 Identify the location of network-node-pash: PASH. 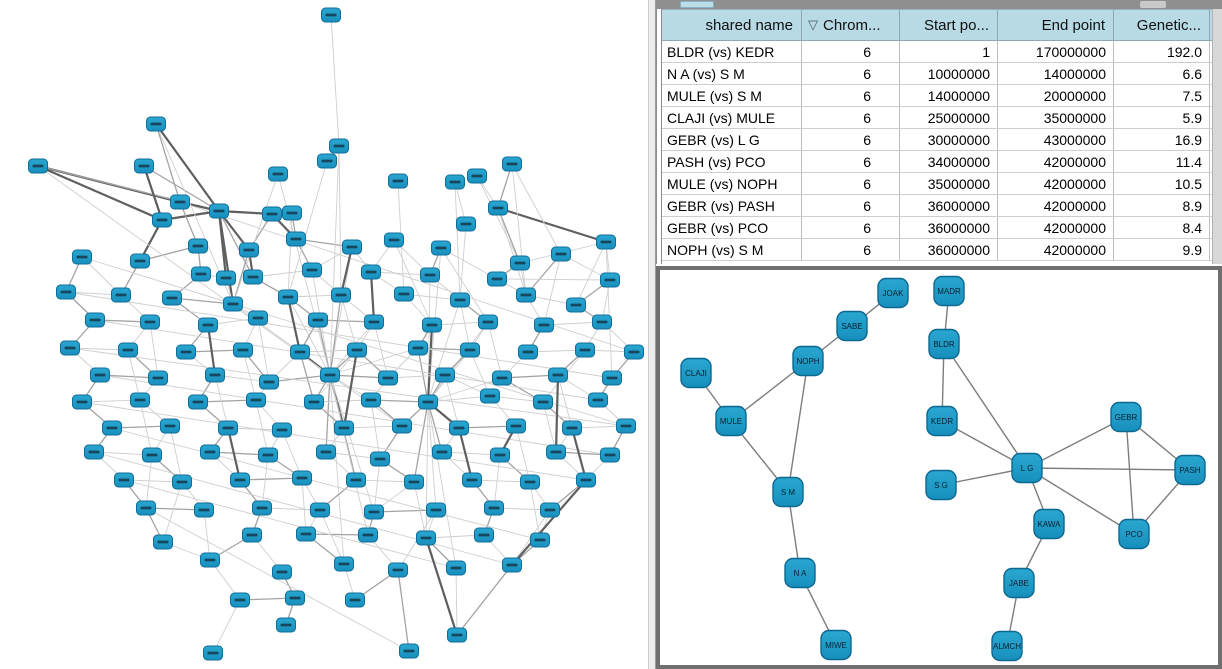
(1190, 470).